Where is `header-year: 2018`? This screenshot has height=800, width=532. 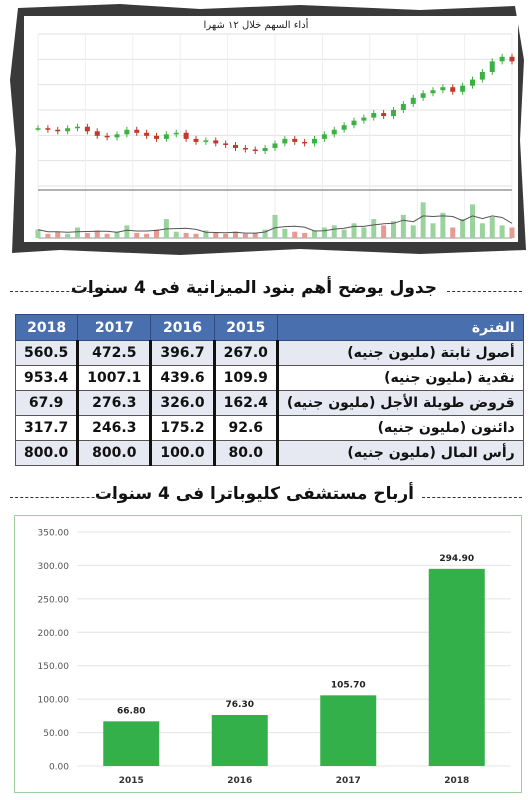 header-year: 2018 is located at coordinates (46, 327).